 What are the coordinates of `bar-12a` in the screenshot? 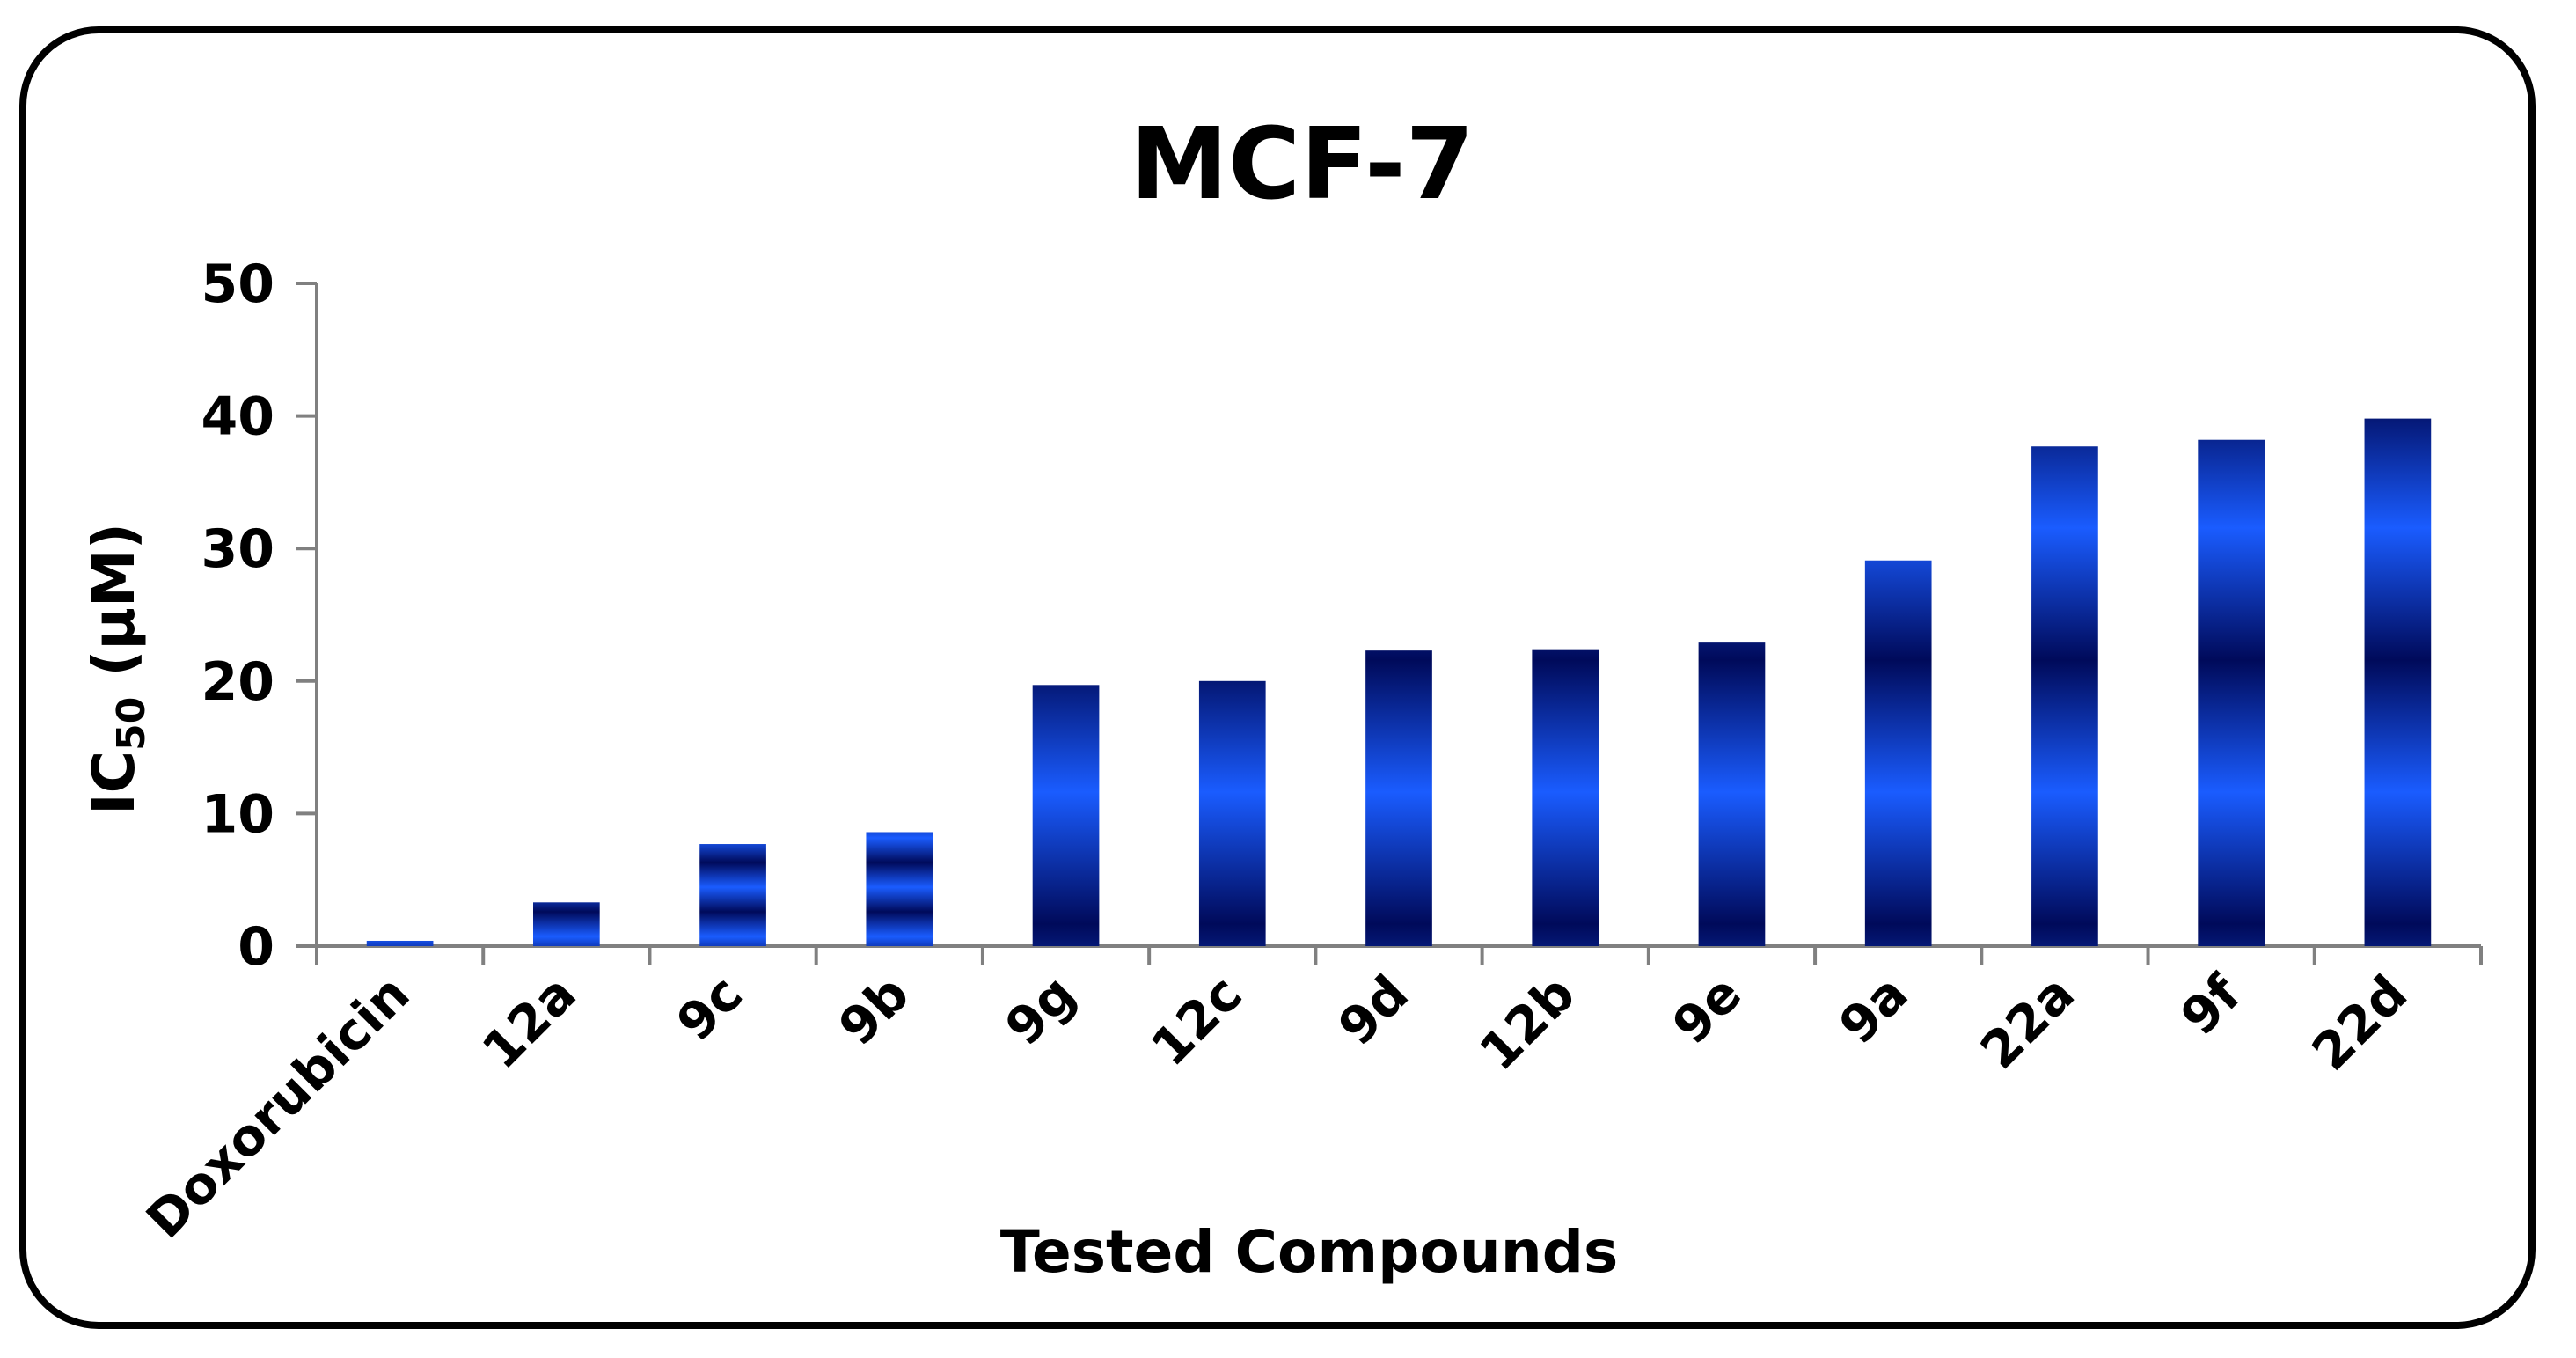 It's located at (566, 924).